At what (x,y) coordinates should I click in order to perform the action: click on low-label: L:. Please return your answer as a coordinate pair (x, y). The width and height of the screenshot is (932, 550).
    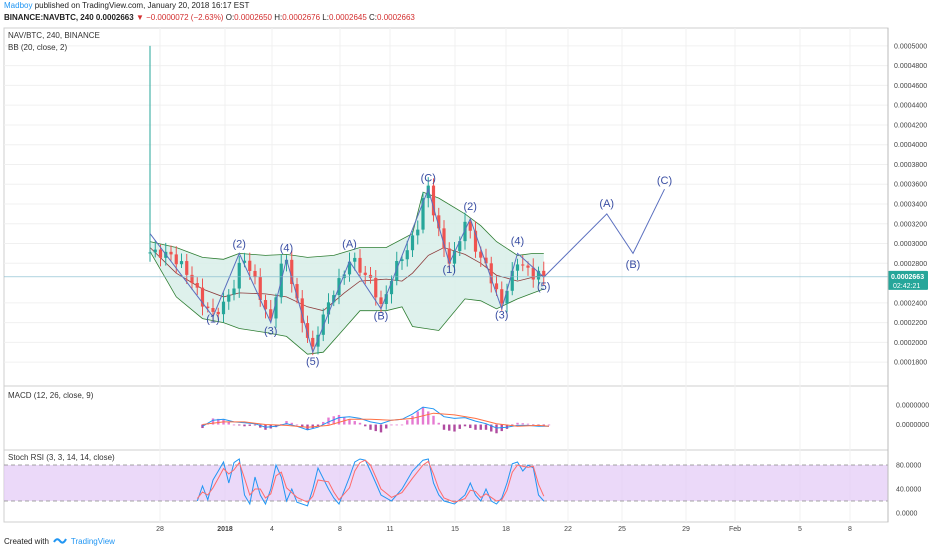
    Looking at the image, I should click on (325, 17).